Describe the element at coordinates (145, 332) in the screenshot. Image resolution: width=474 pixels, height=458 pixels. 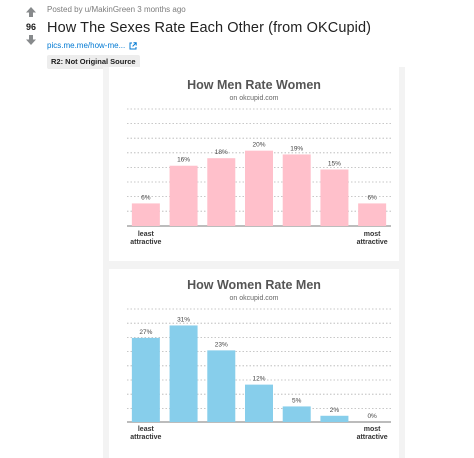
I see `data-label: 27%` at that location.